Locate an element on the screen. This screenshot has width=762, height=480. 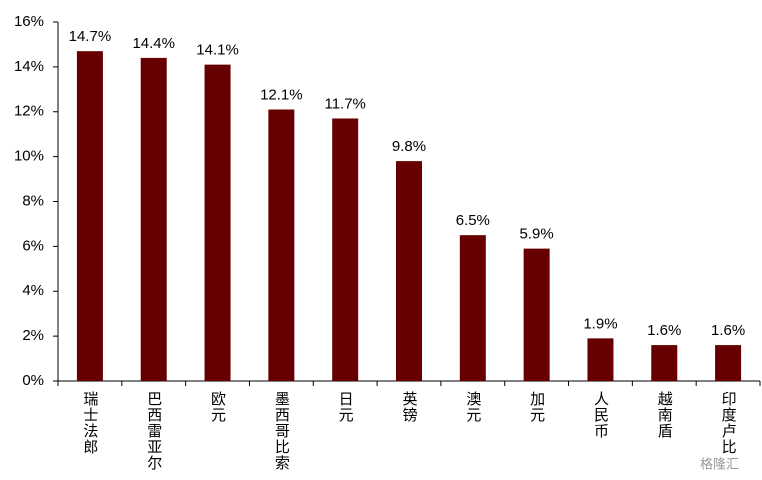
x-tick-label: 日元 is located at coordinates (345, 407).